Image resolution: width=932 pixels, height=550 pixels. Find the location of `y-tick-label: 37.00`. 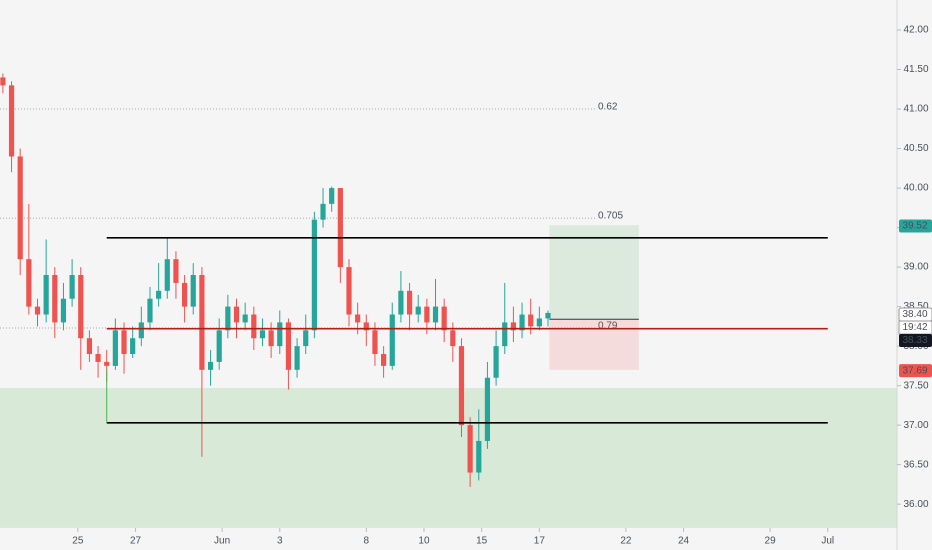

y-tick-label: 37.00 is located at coordinates (915, 425).